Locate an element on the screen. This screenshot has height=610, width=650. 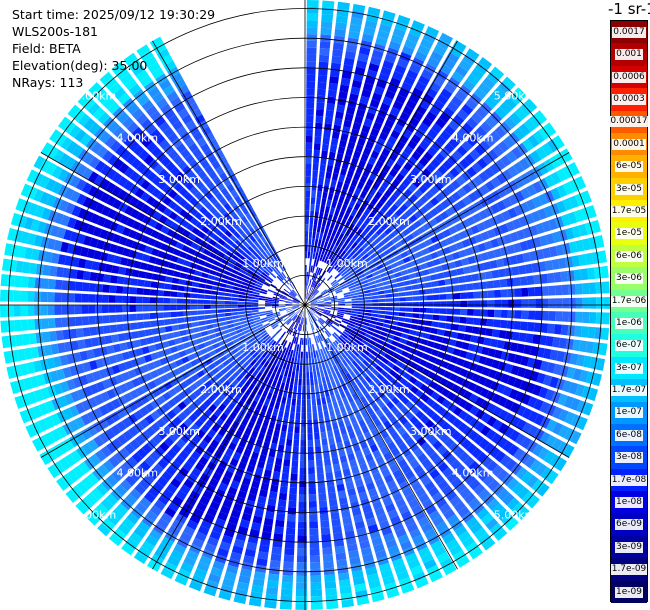
colorbar-segment: 1e-09 is located at coordinates (629, 592).